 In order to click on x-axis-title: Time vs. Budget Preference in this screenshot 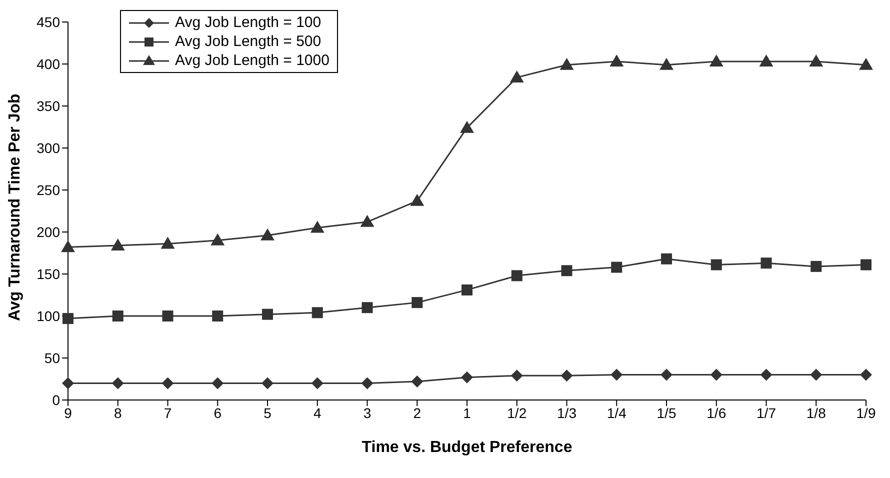, I will do `click(467, 447)`.